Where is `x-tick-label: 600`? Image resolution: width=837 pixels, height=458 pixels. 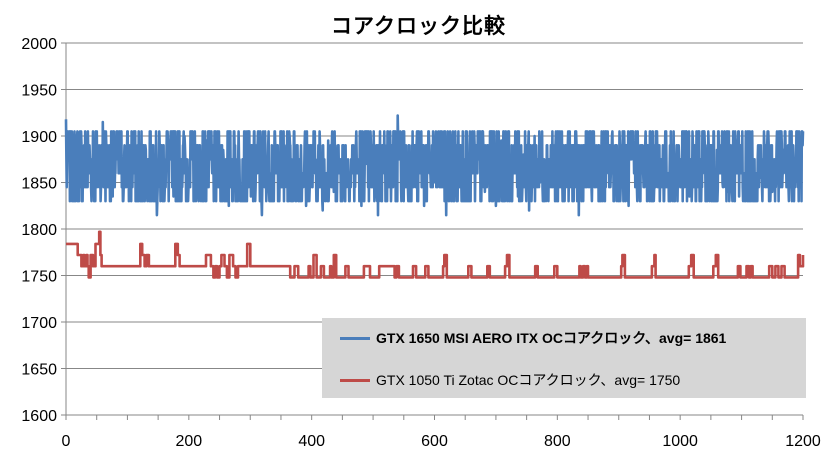
x-tick-label: 600 is located at coordinates (434, 441).